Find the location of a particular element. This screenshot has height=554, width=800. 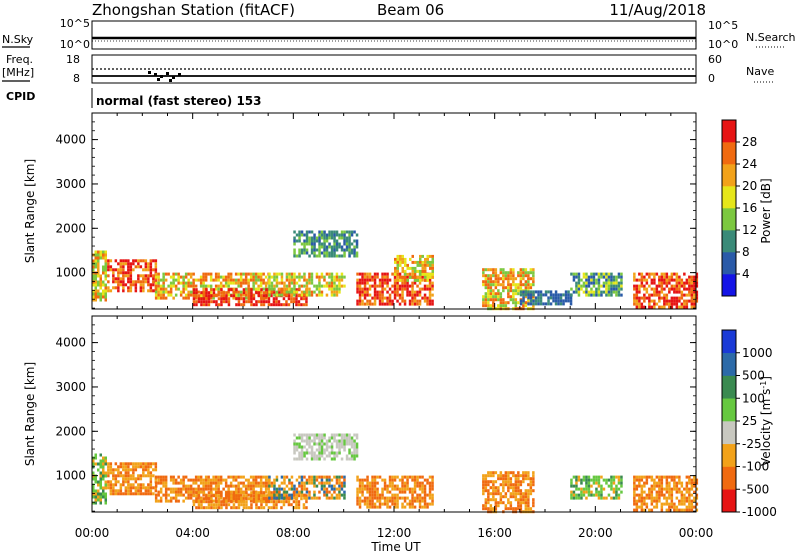

freq-dip is located at coordinates (164, 76).